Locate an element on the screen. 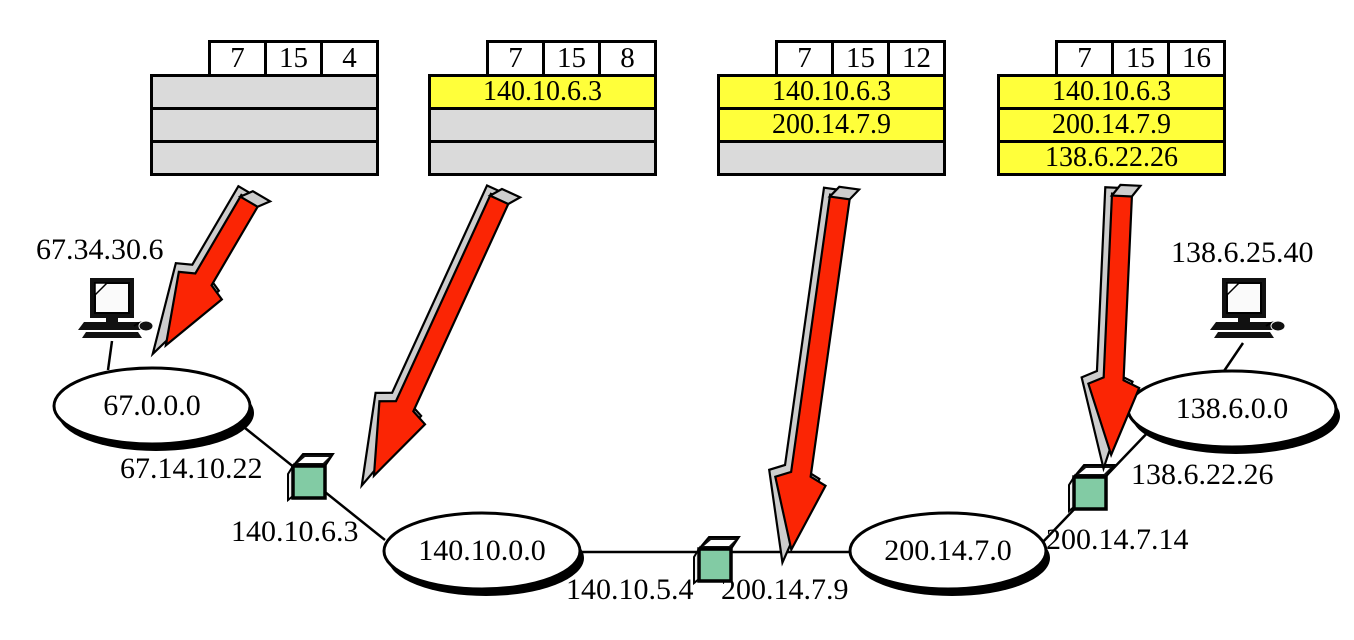 The image size is (1354, 640). network-label-140: 140.10.0.0 is located at coordinates (482, 550).